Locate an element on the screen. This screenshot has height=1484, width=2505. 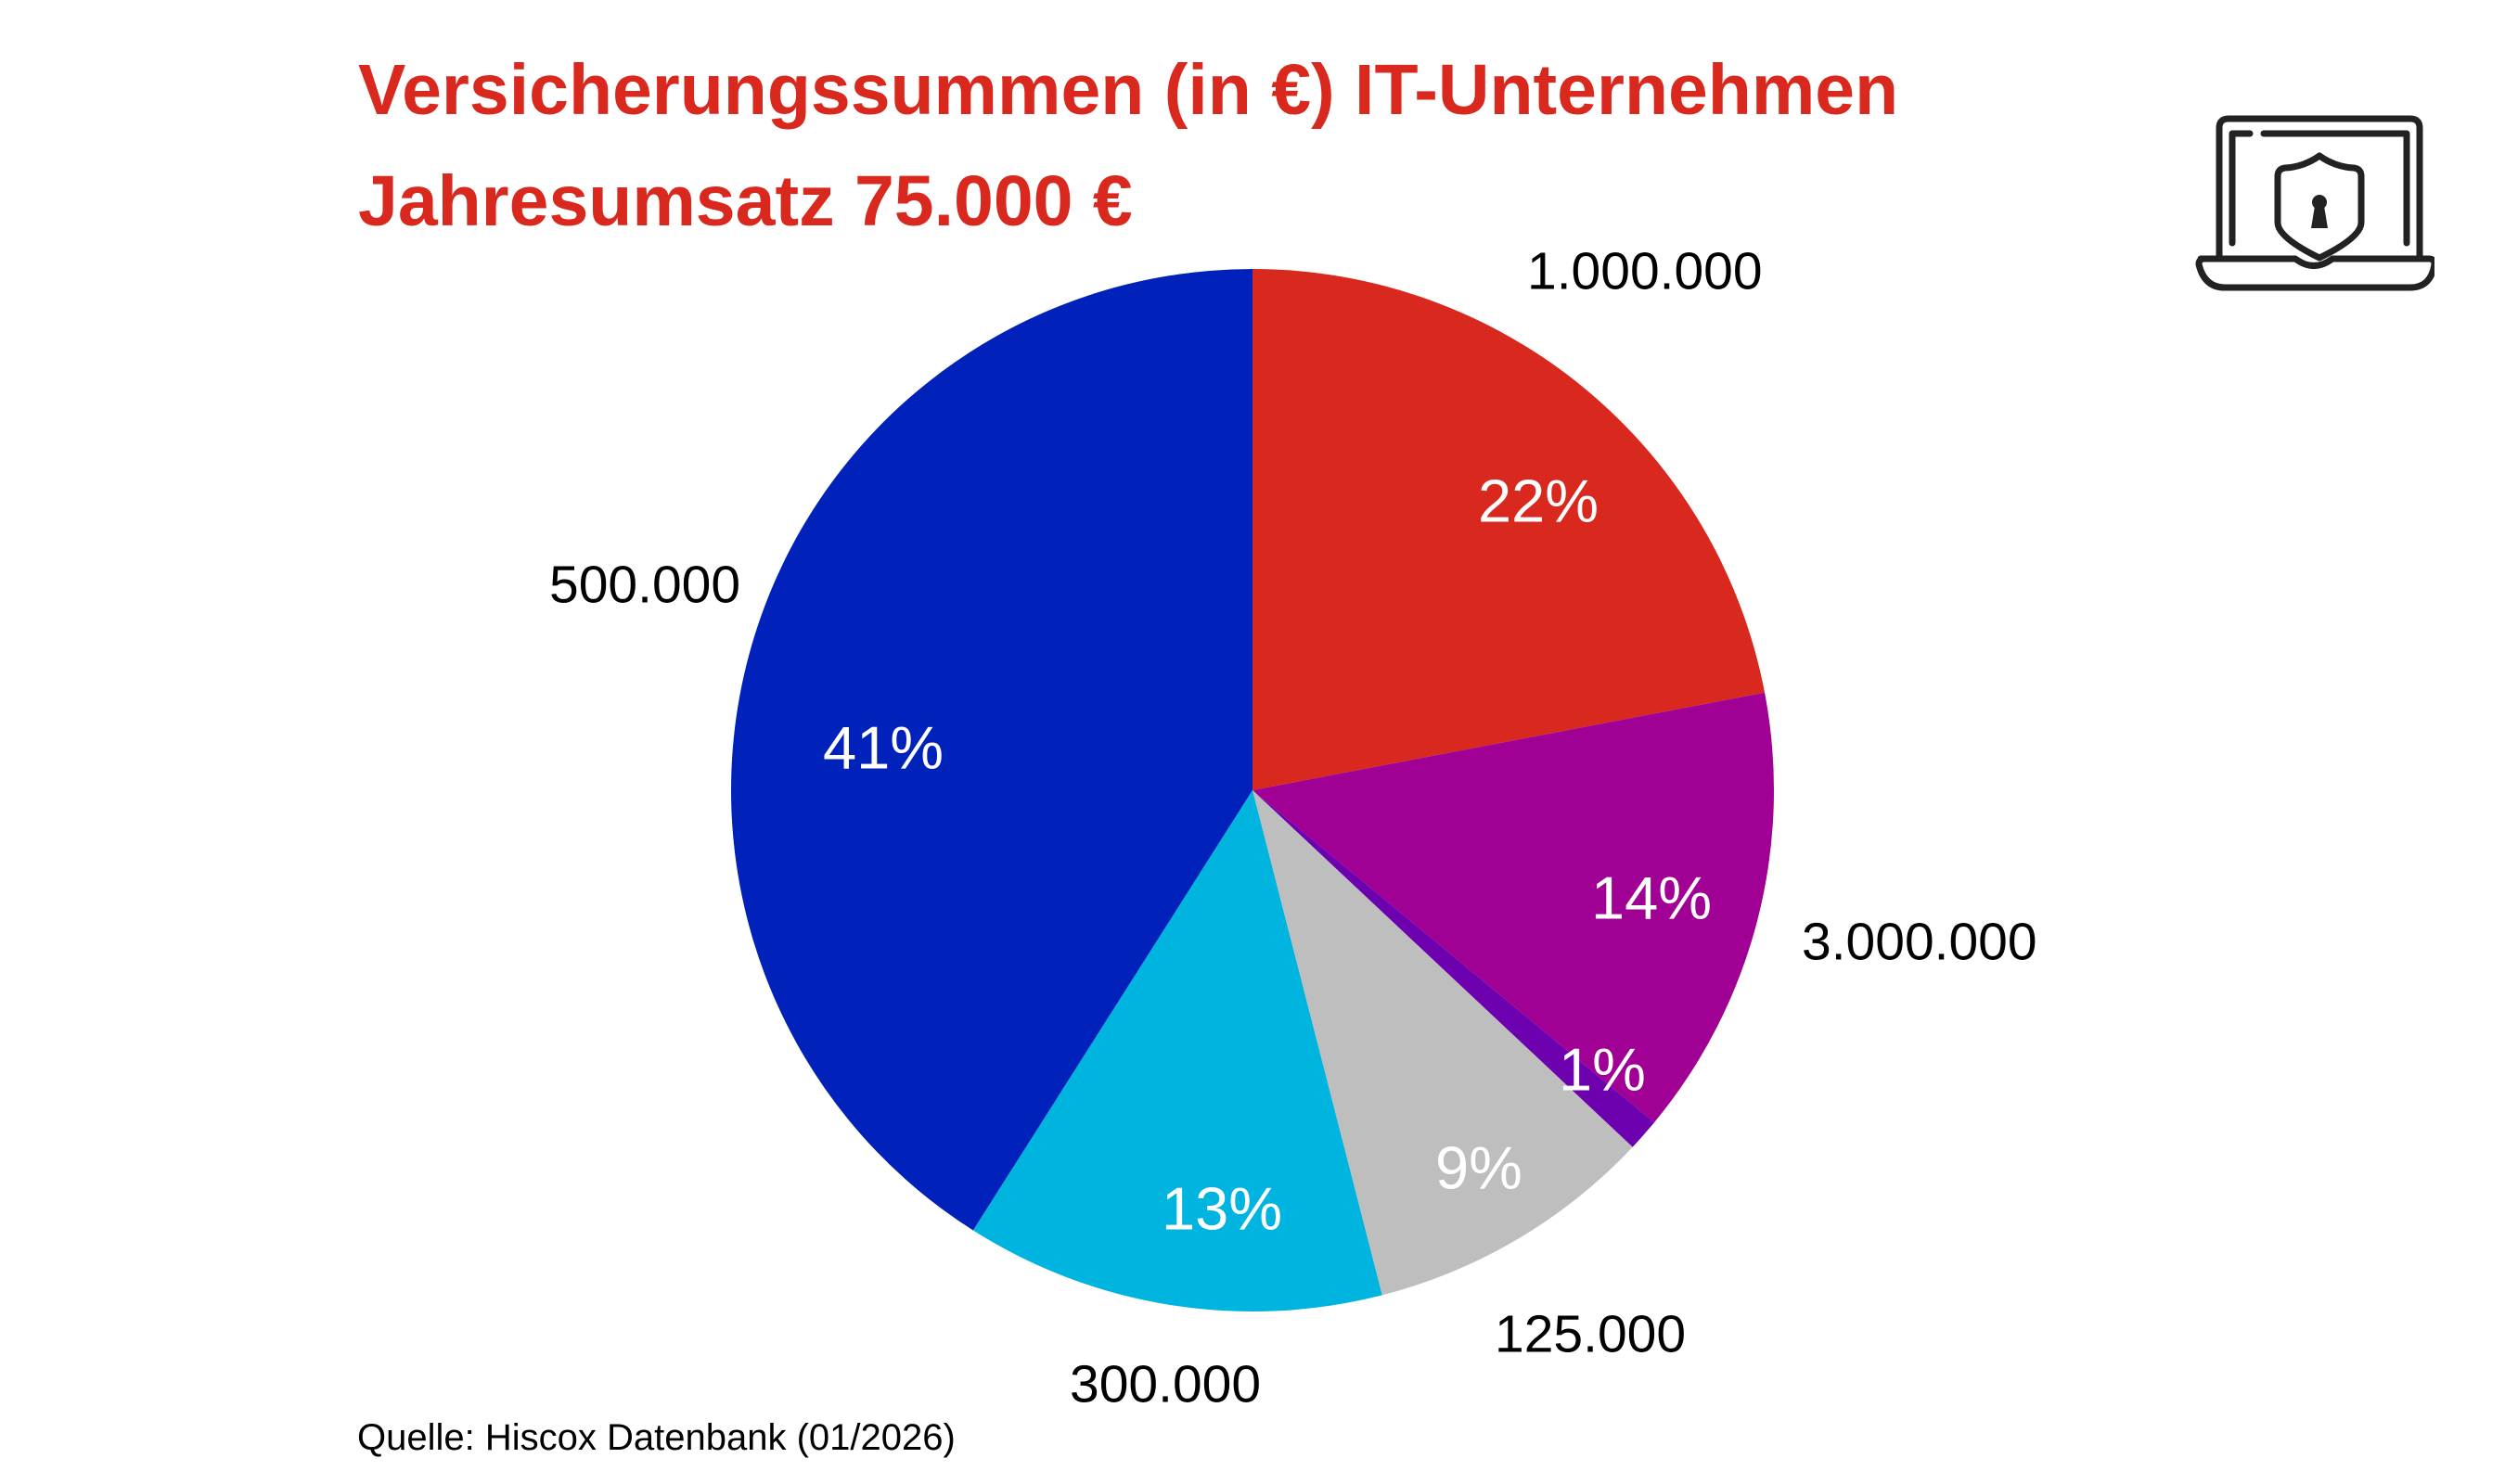
pct-label-22: 22% is located at coordinates (1538, 501).